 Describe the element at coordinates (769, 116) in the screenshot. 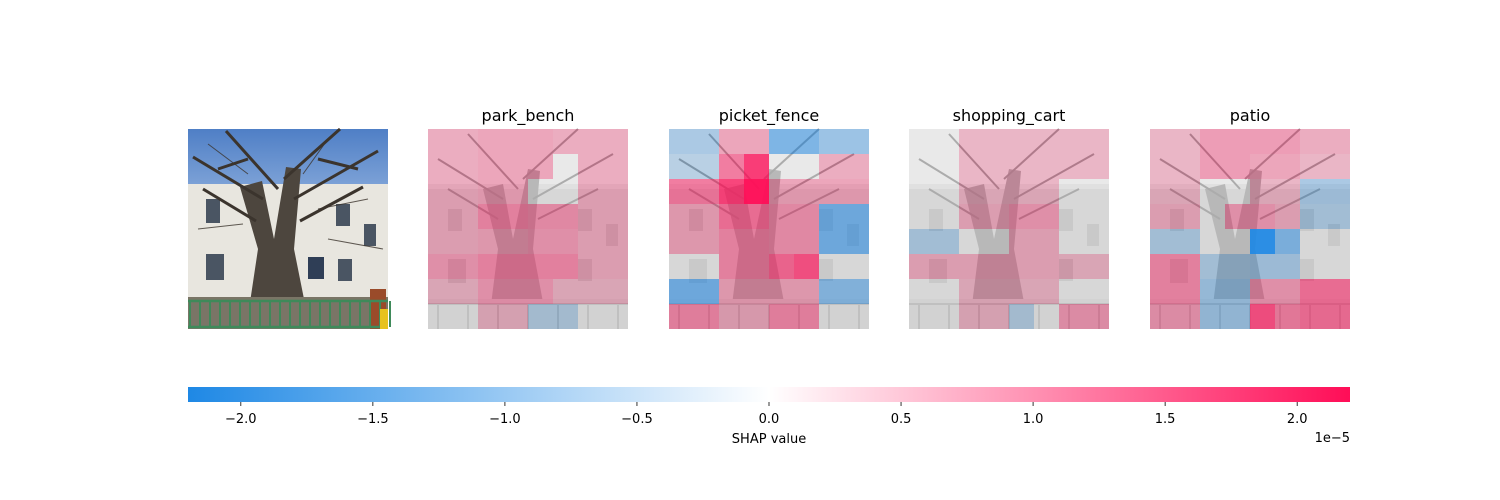

I see `panel-title-2: picket_fence` at that location.